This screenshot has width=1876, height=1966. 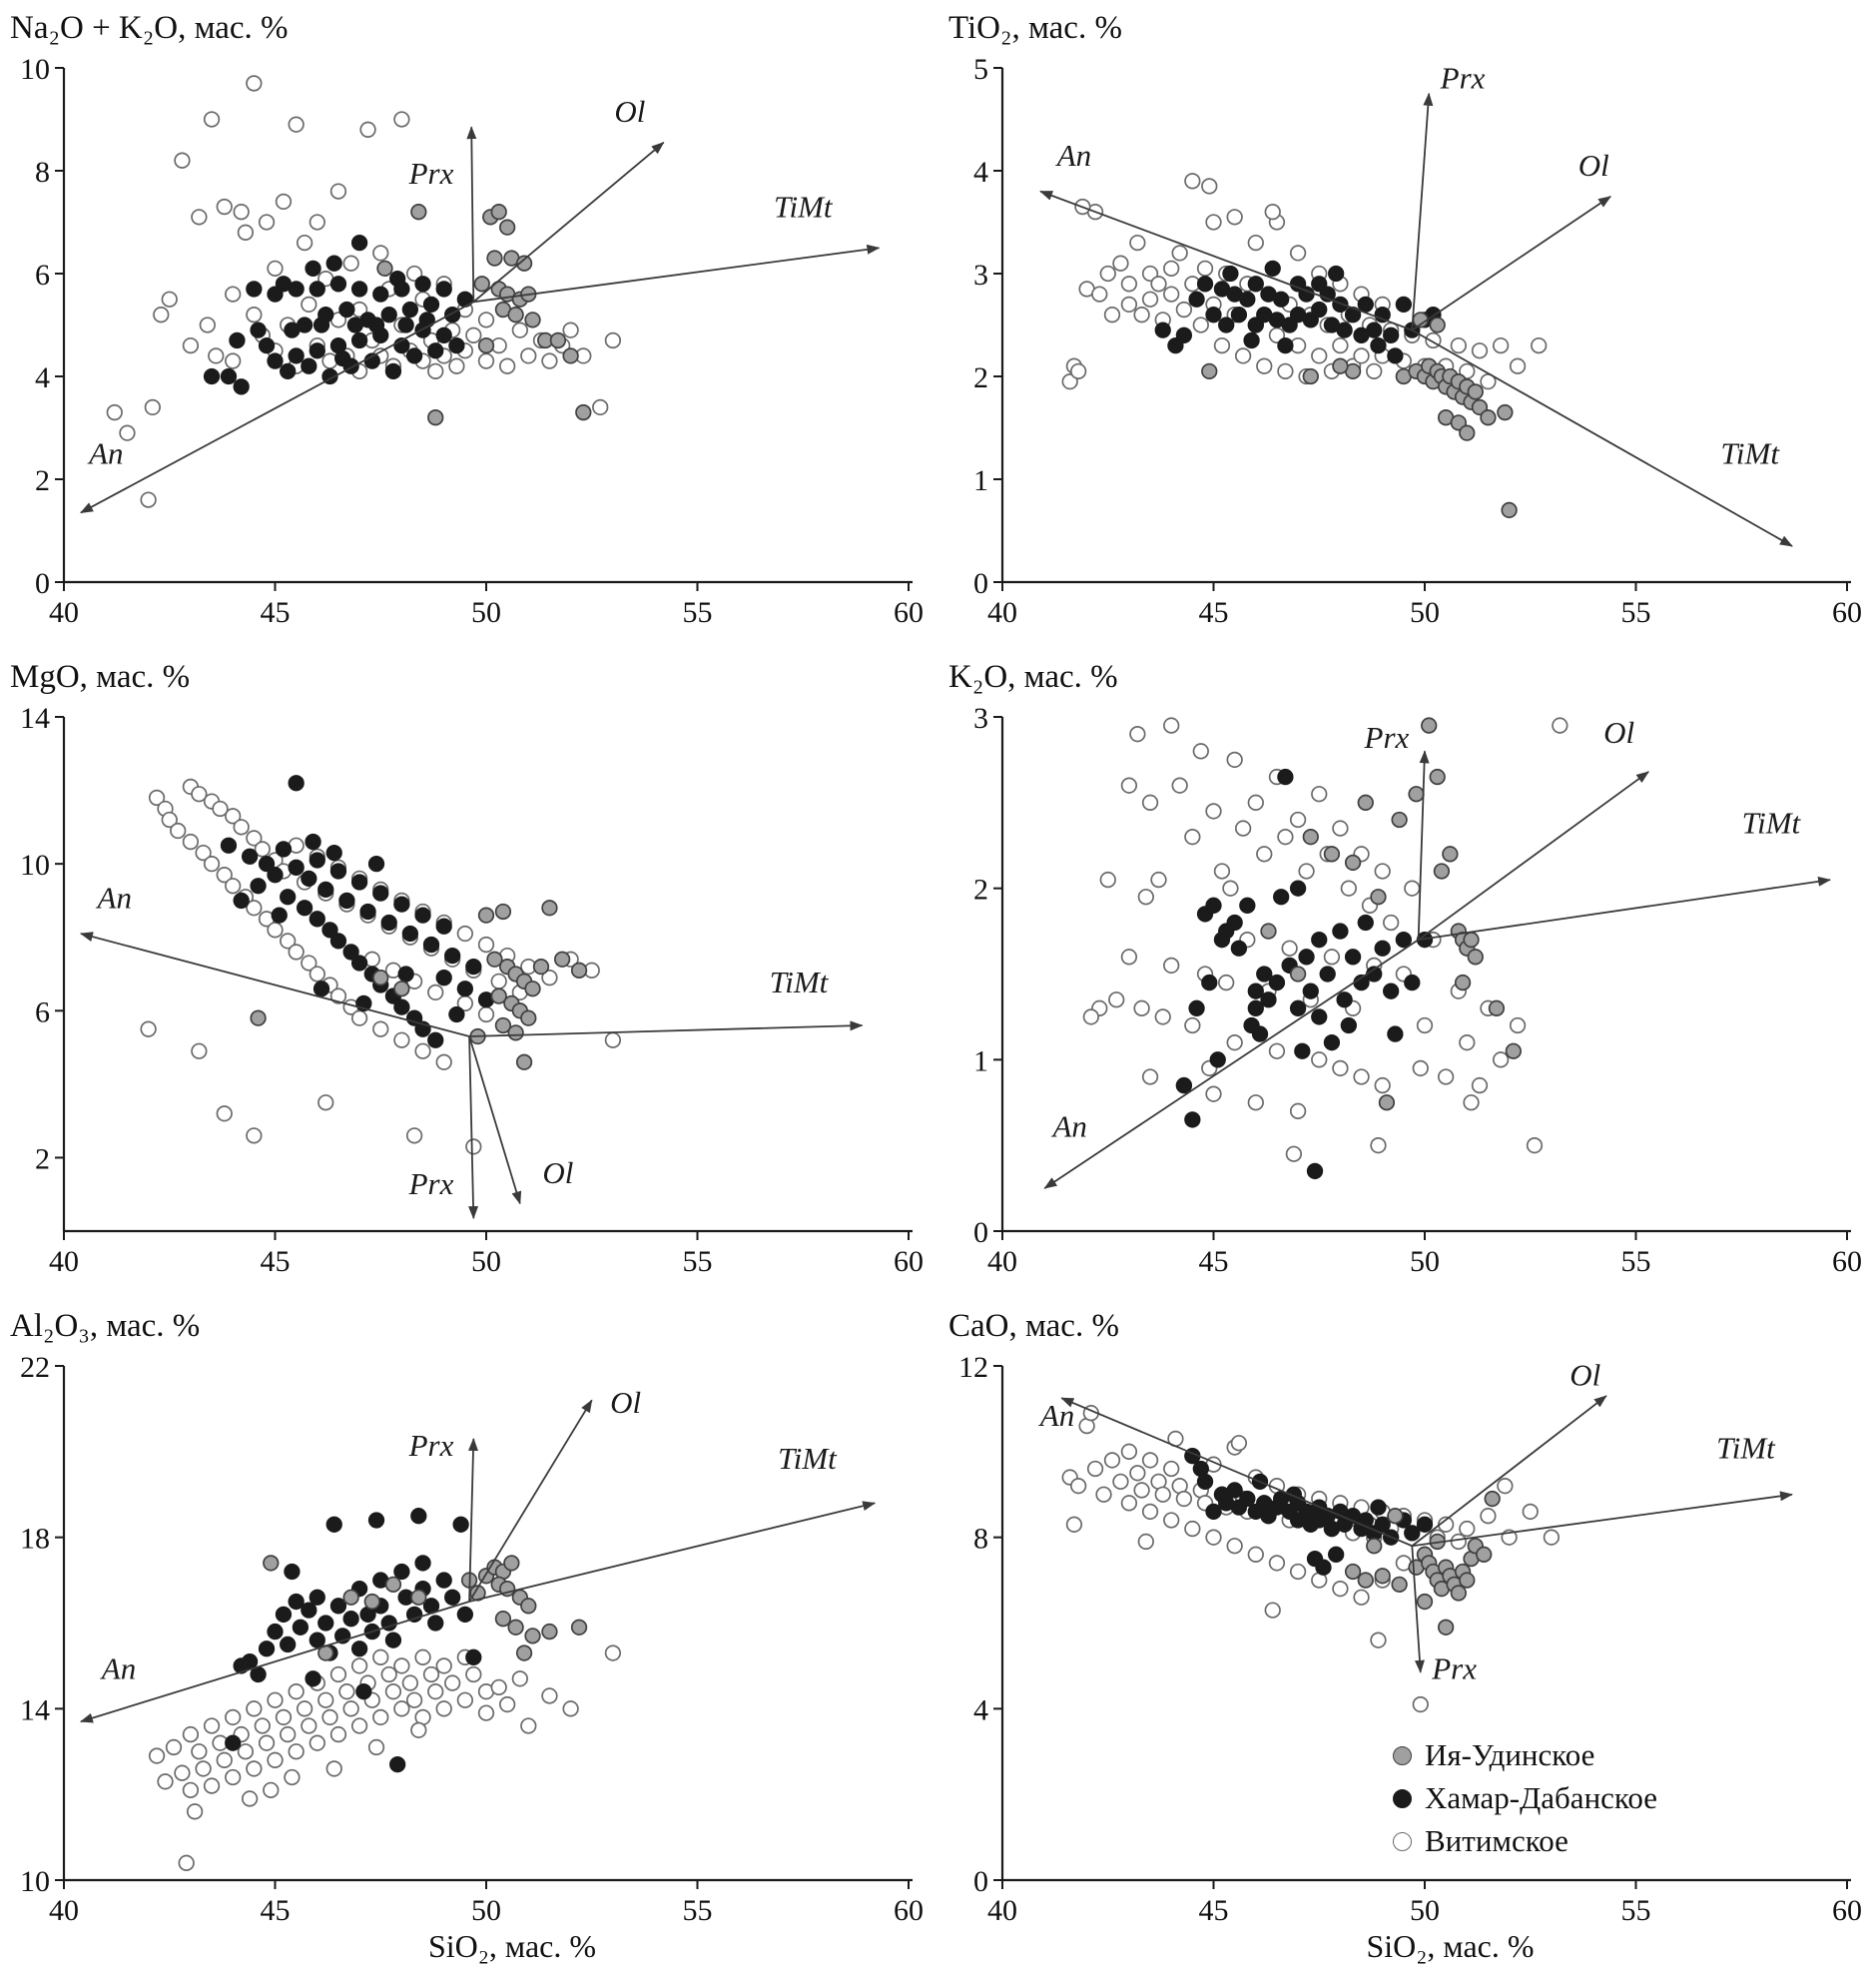 What do you see at coordinates (472, 990) in the screenshot?
I see `scatter-plot-mgo: 40 45 50 55 60 2 6 10 14 An TiMt Prx Ol` at bounding box center [472, 990].